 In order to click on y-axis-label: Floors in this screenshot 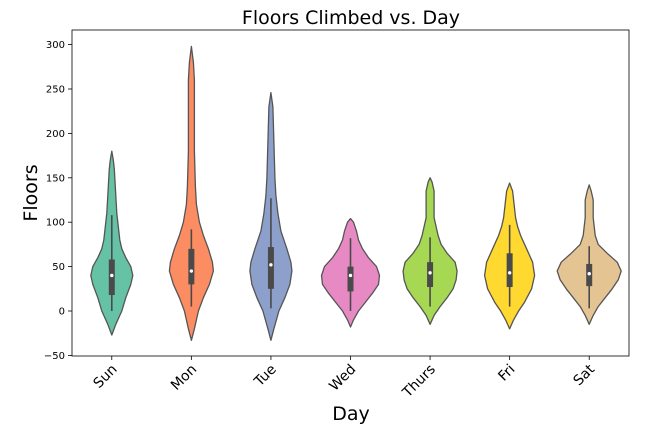, I will do `click(31, 192)`.